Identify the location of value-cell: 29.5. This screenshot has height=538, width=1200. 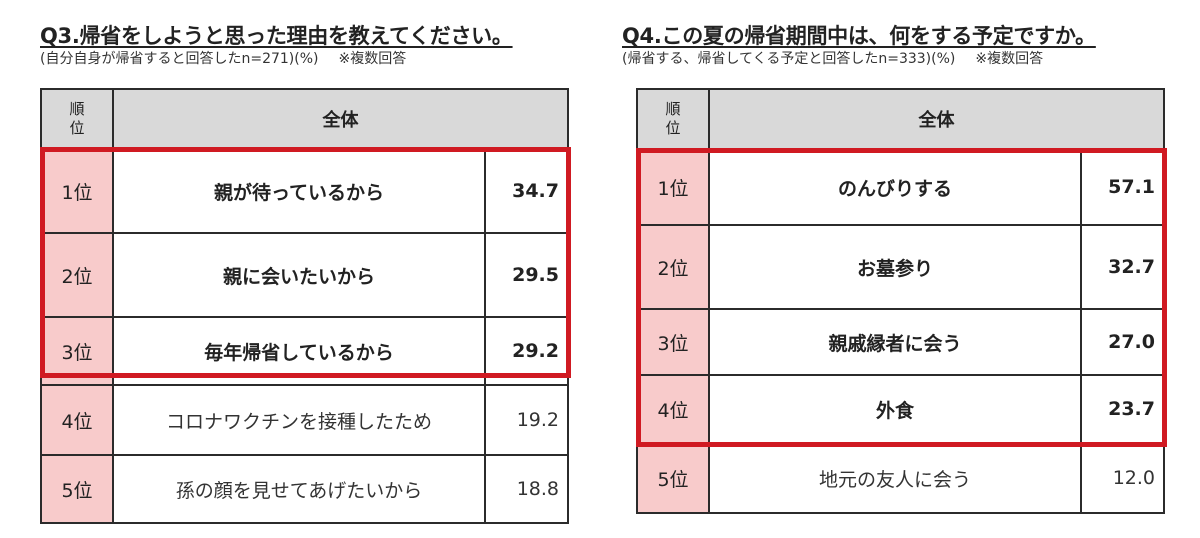
(526, 275).